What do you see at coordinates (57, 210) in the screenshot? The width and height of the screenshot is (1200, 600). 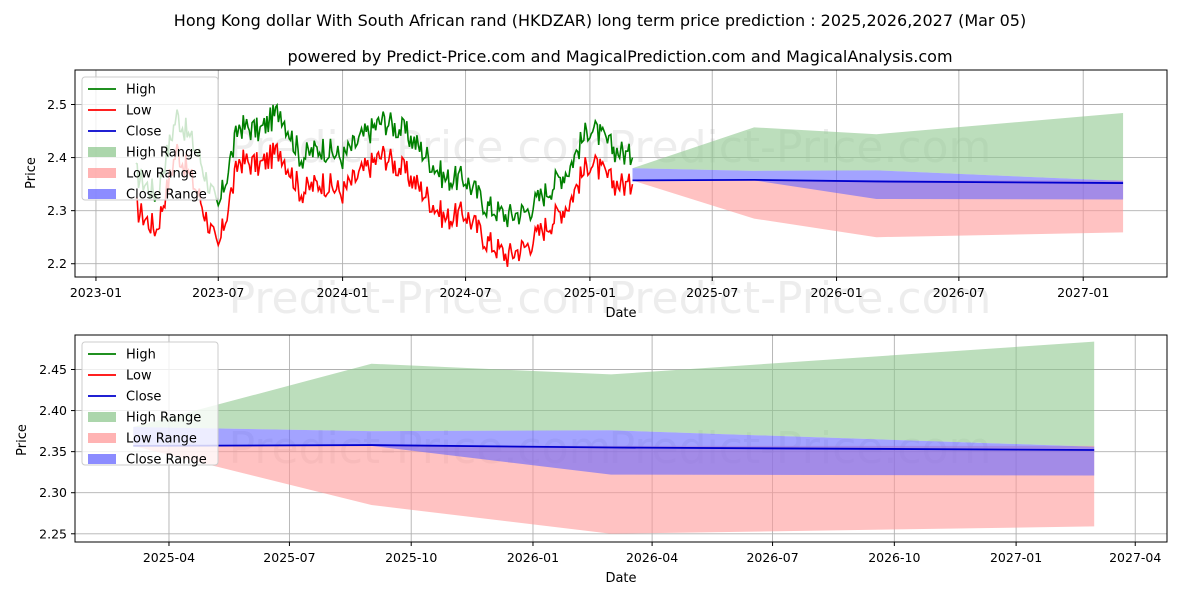 I see `y-tick-label: 2.3` at bounding box center [57, 210].